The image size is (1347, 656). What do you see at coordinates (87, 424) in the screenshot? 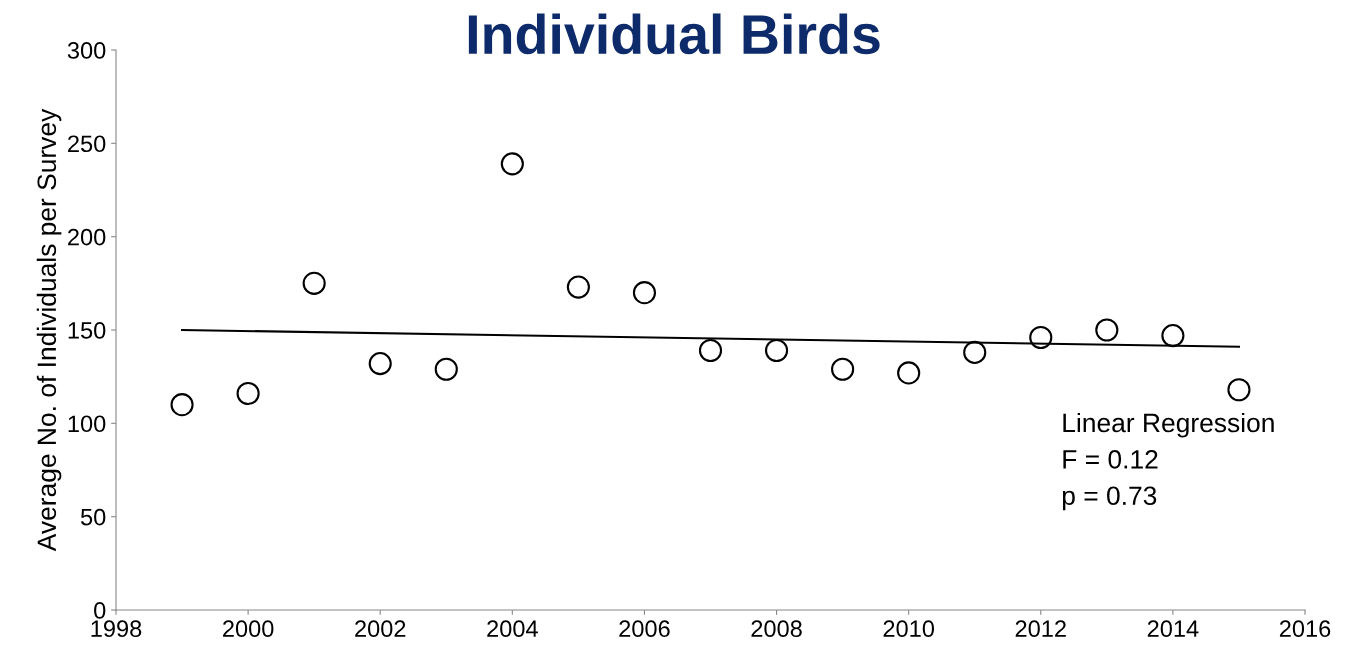
I see `y-tick-label: 100` at bounding box center [87, 424].